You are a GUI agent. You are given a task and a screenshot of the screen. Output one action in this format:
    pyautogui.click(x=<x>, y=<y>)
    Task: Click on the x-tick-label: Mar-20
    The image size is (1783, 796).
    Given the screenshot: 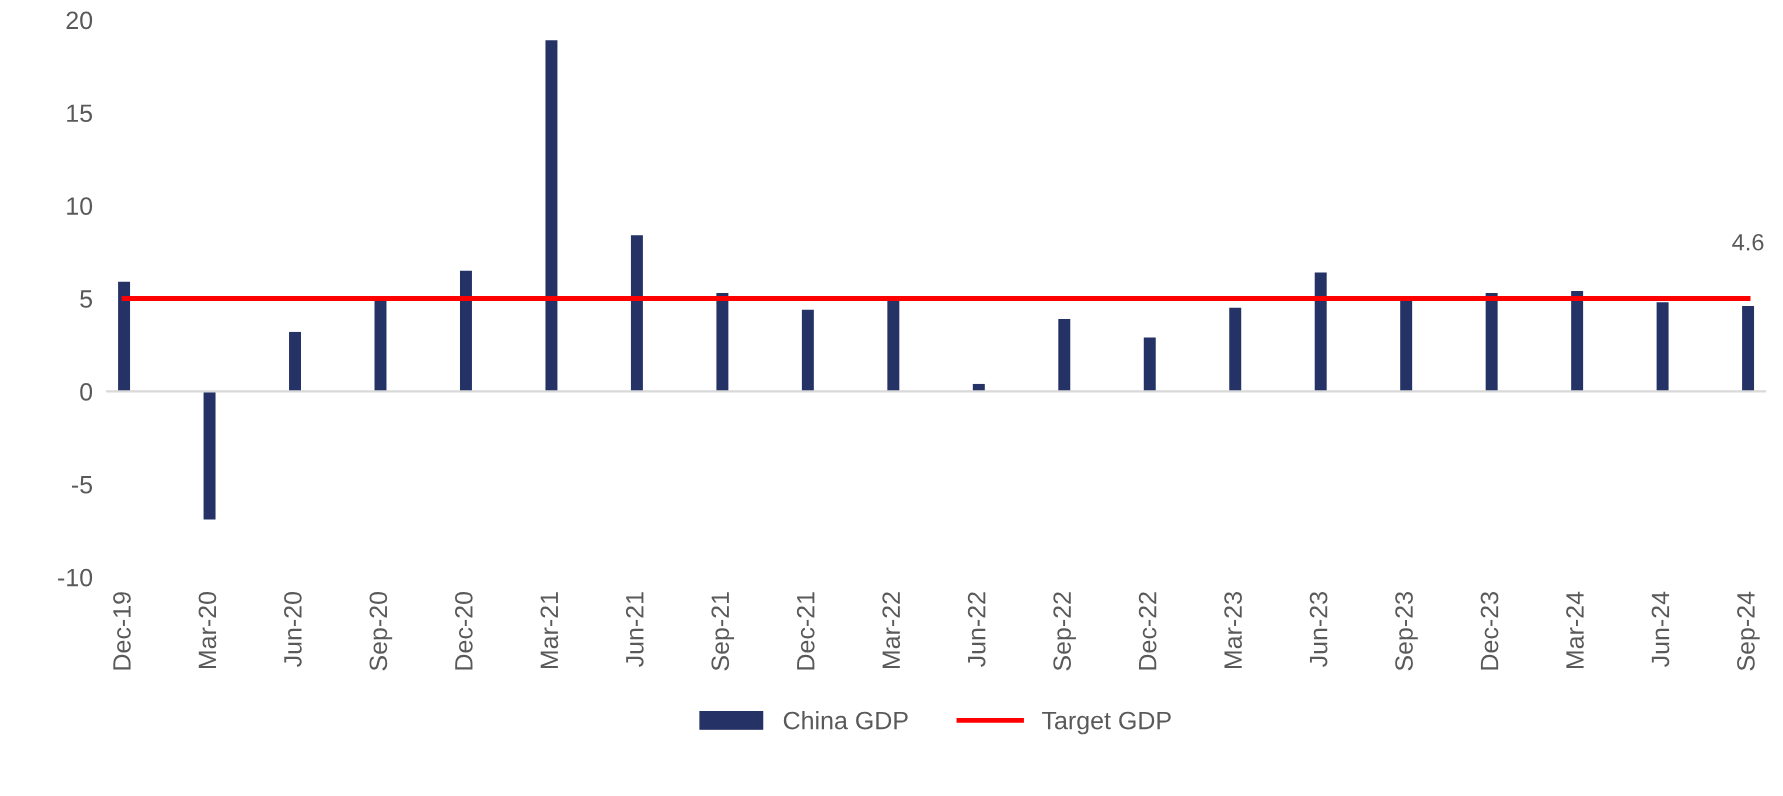 What is the action you would take?
    pyautogui.click(x=207, y=630)
    